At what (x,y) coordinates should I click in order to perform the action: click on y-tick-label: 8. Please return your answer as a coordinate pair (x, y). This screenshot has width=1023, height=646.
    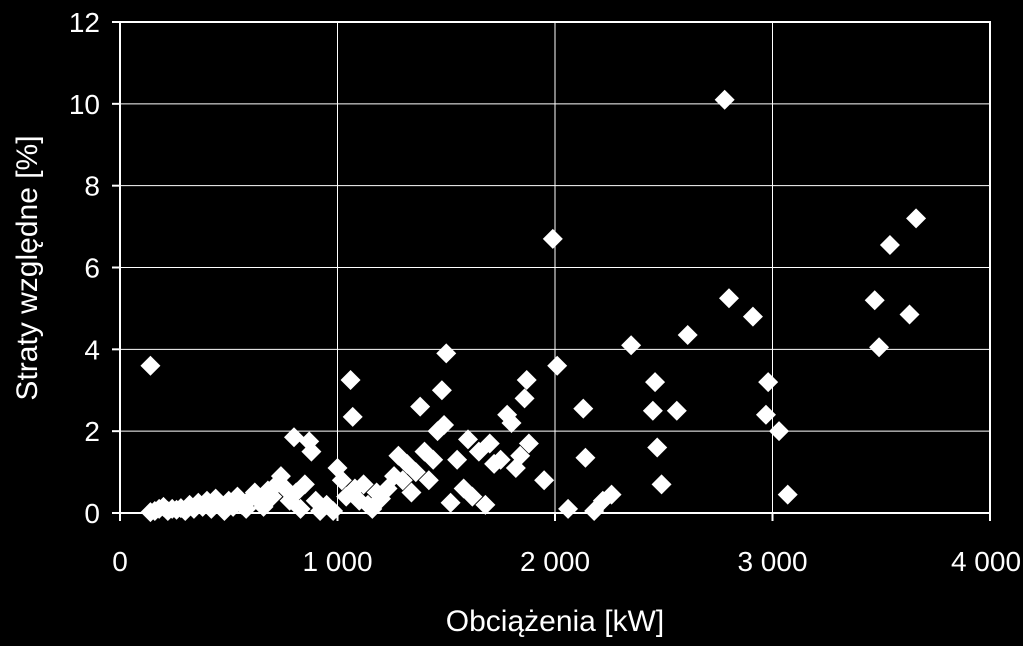
    Looking at the image, I should click on (92, 186).